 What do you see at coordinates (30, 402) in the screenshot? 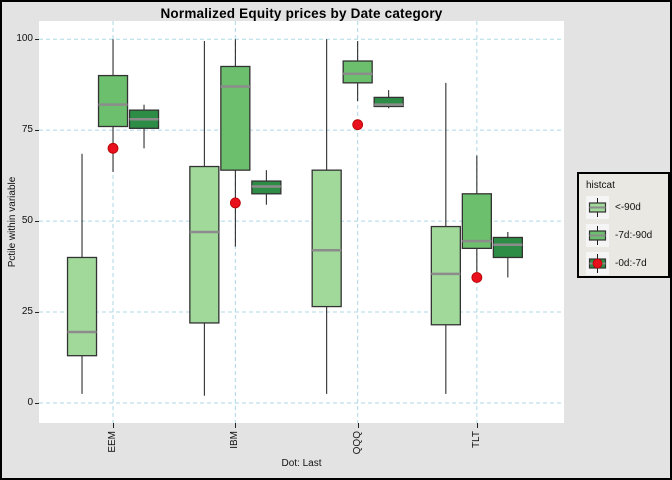
I see `y-tick-label: 0` at bounding box center [30, 402].